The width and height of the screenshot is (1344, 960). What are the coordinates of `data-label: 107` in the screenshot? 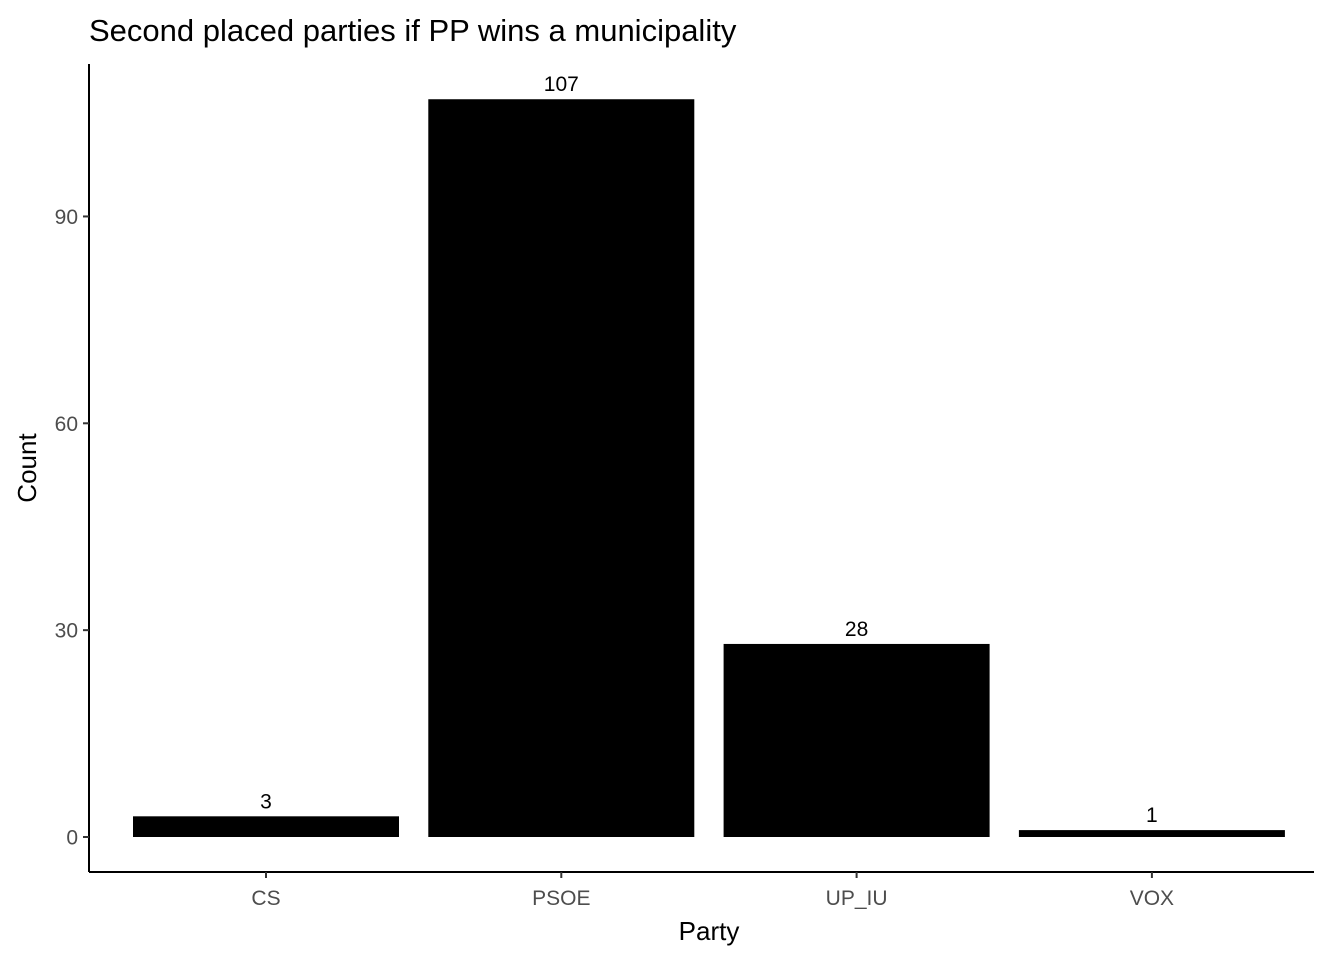 It's located at (561, 84).